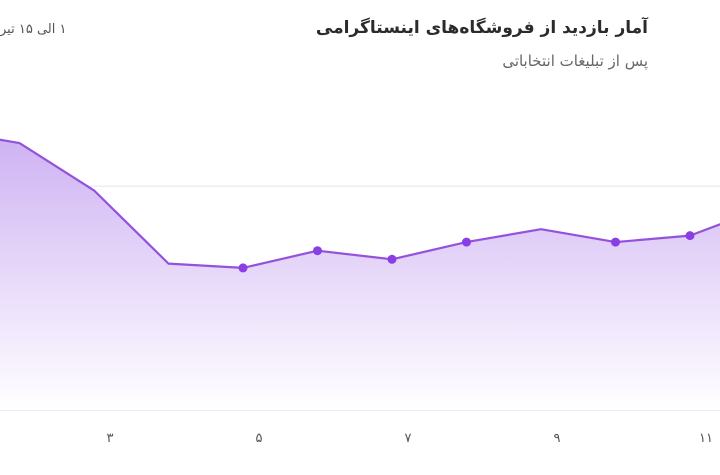 The image size is (720, 475). Describe the element at coordinates (706, 438) in the screenshot. I see `x-tick-label: ۱۱` at that location.